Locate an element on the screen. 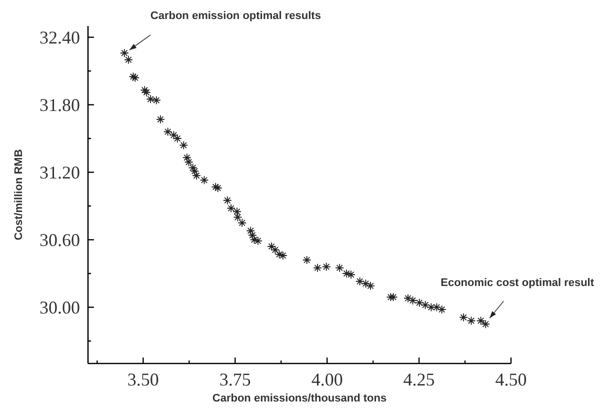 This screenshot has width=600, height=408. annotation: Economic cost optimal result is located at coordinates (517, 283).